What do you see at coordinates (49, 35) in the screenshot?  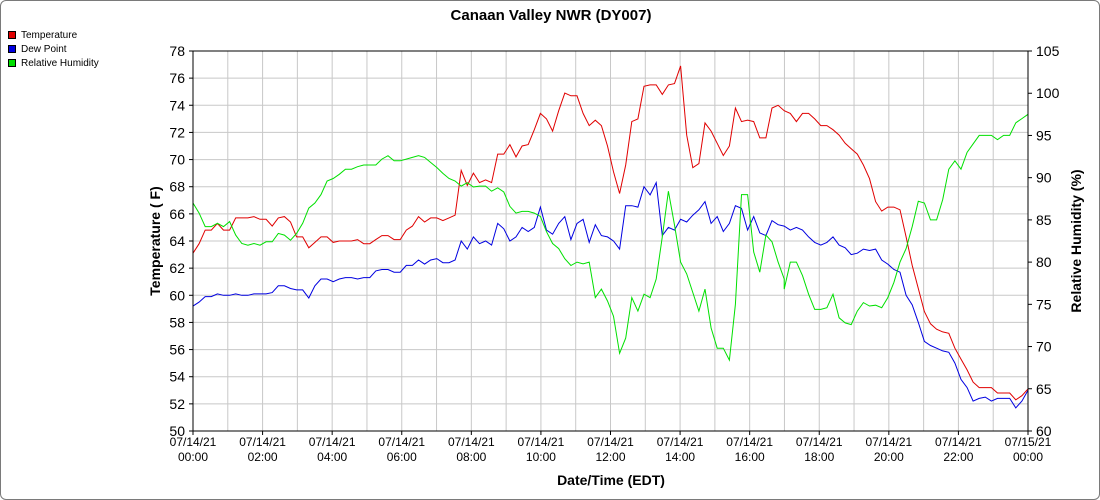 I see `legend-label-temperature: Temperature` at bounding box center [49, 35].